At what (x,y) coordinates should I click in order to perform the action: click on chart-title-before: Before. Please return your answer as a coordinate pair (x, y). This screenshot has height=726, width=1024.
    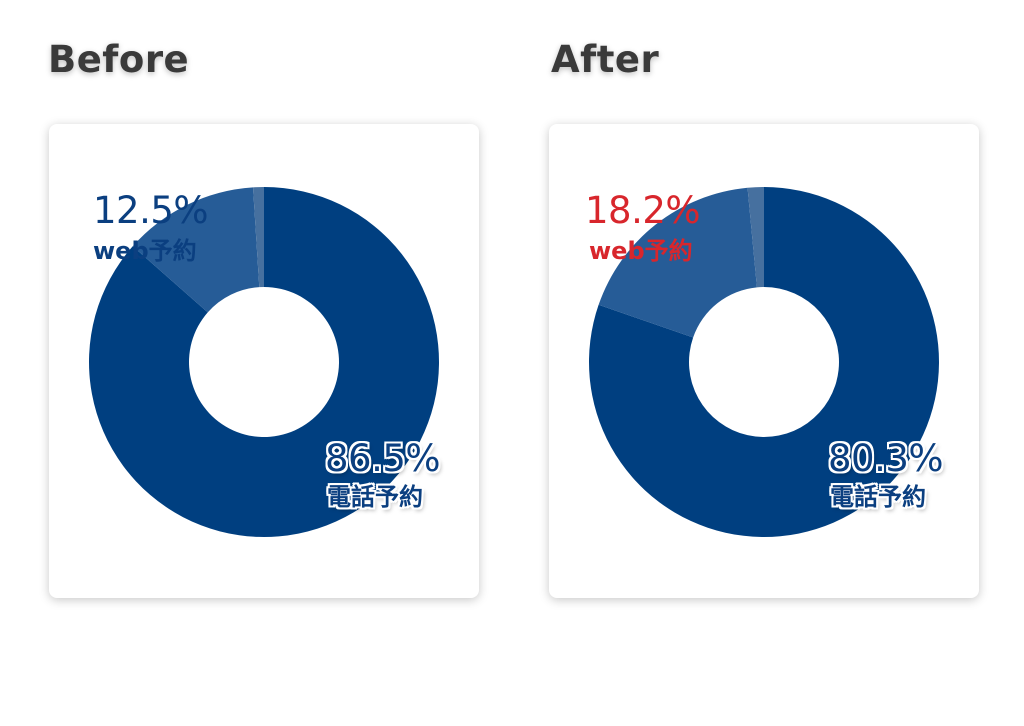
    Looking at the image, I should click on (119, 59).